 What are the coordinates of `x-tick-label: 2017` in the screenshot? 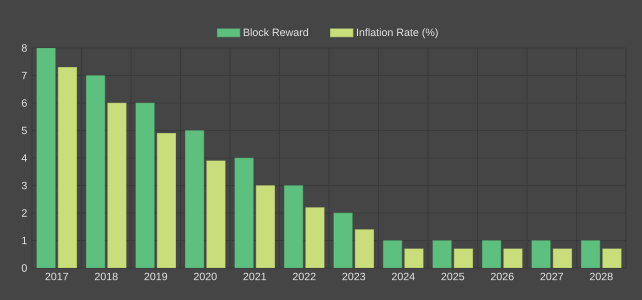 It's located at (56, 276).